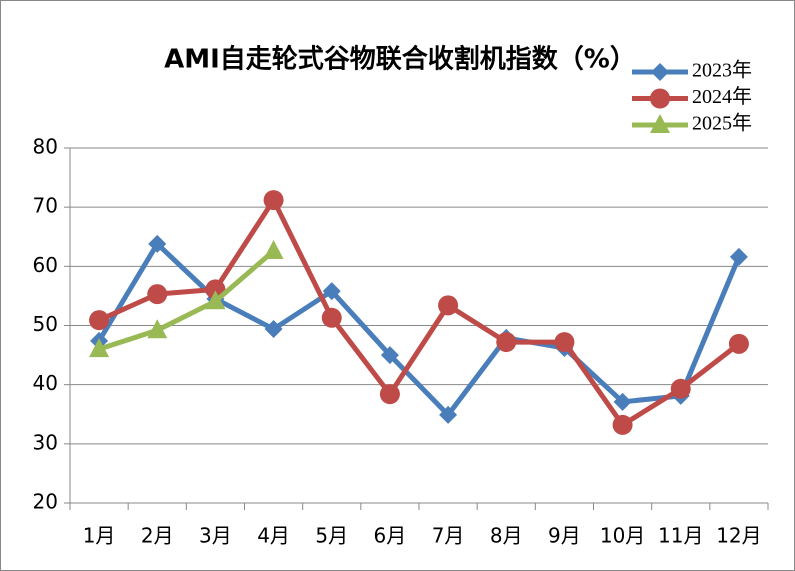 The width and height of the screenshot is (795, 571). I want to click on x-tick-label: 12月, so click(738, 536).